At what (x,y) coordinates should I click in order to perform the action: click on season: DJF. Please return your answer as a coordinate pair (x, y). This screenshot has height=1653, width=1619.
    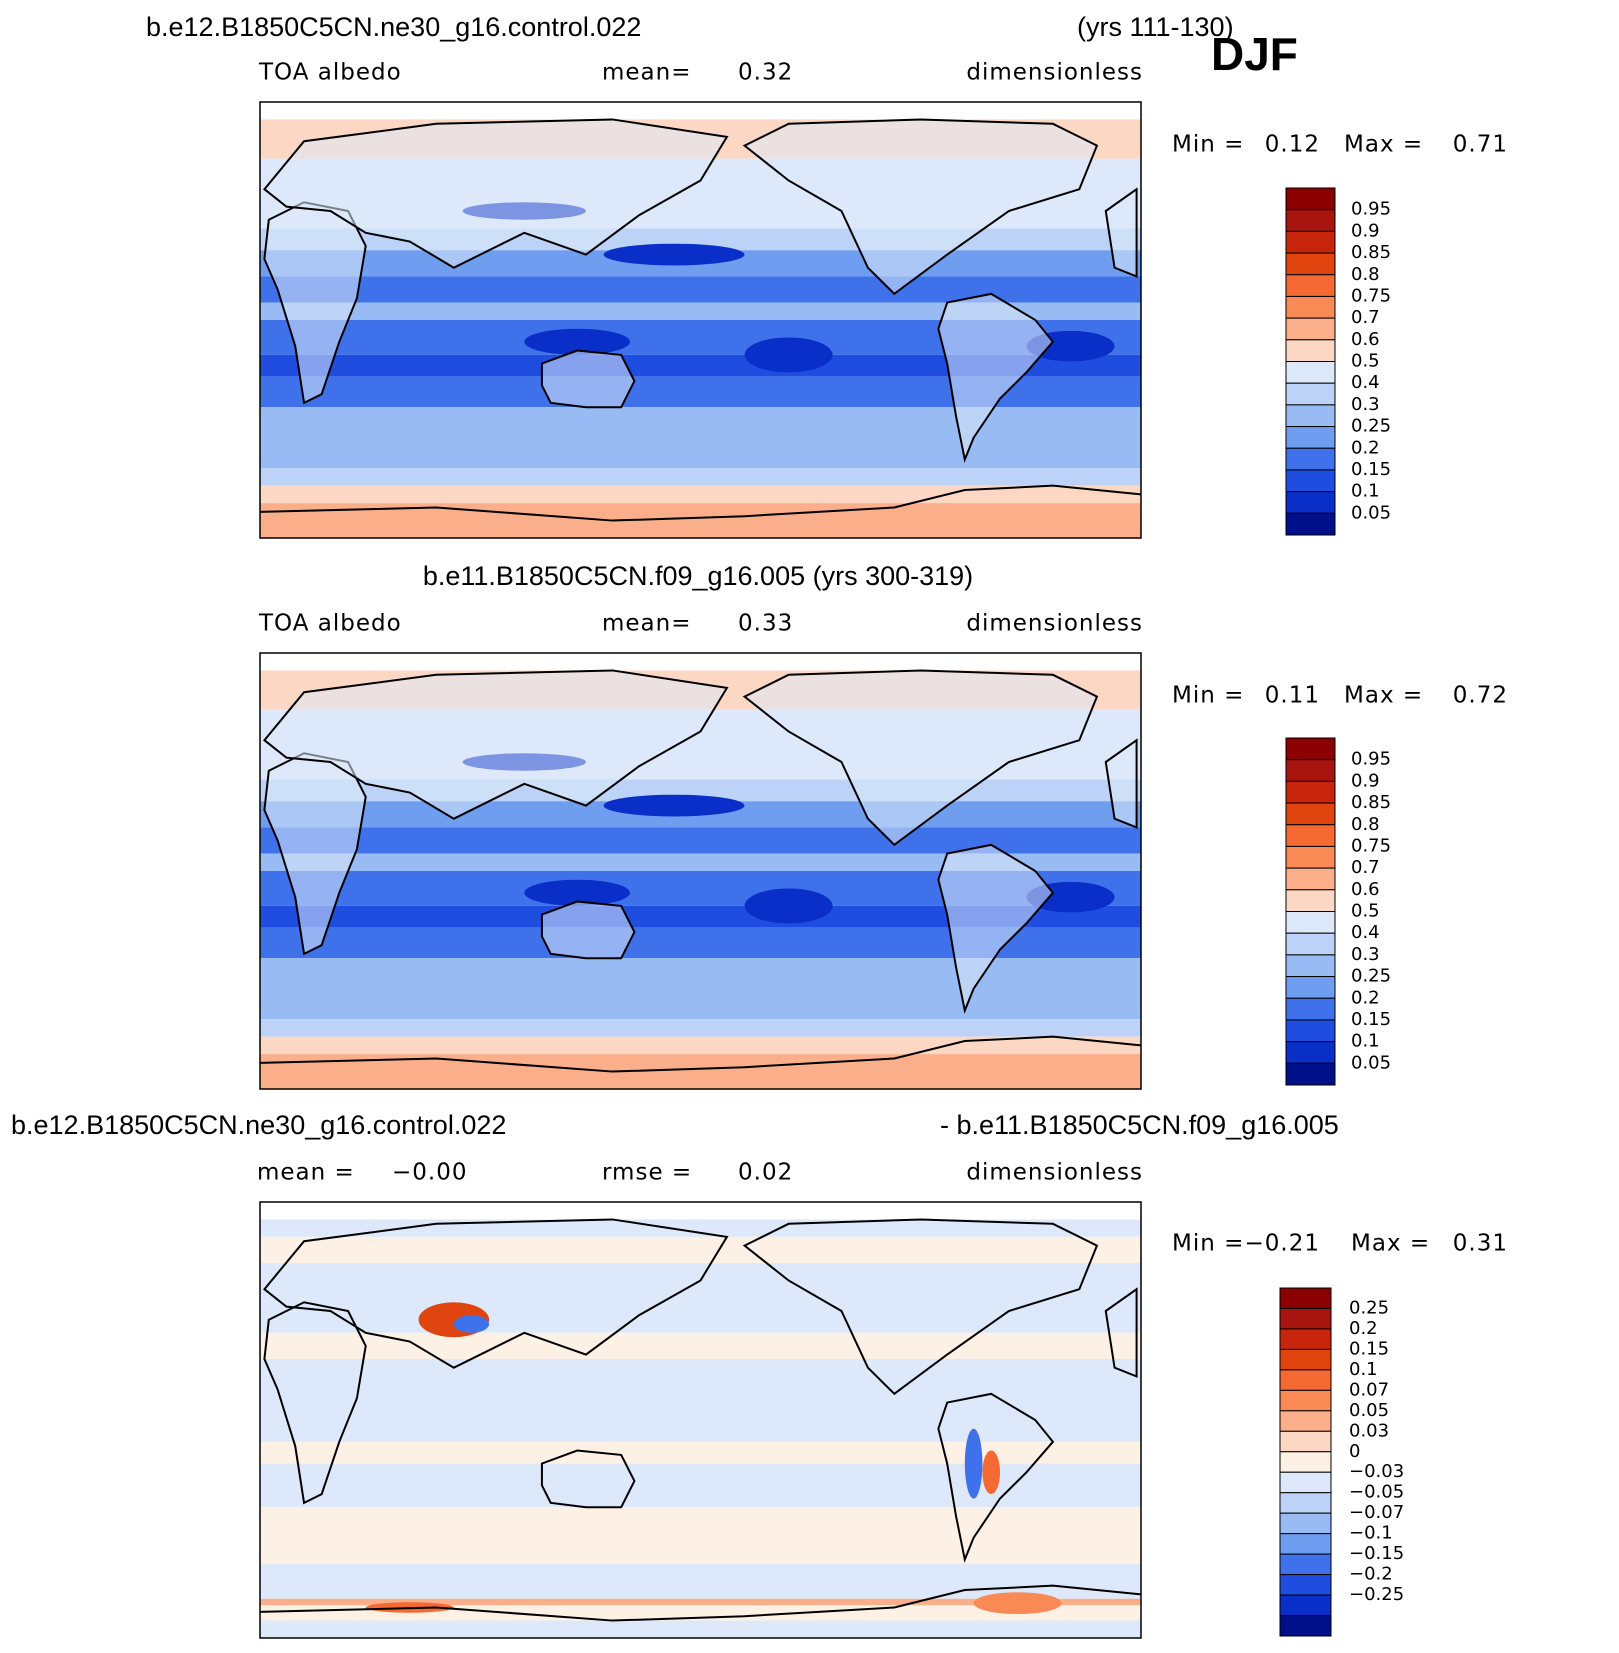
    Looking at the image, I should click on (1254, 54).